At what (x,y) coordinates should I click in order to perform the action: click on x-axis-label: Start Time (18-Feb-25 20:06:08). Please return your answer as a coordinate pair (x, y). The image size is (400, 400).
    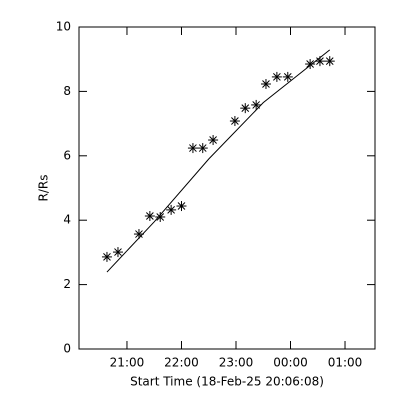
    Looking at the image, I should click on (227, 382).